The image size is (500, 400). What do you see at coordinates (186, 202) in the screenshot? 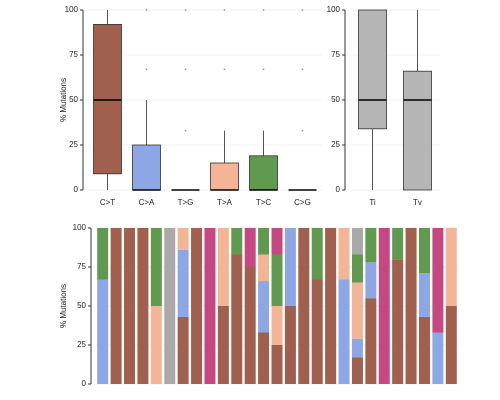
I see `x-tick-label: T>G` at bounding box center [186, 202].